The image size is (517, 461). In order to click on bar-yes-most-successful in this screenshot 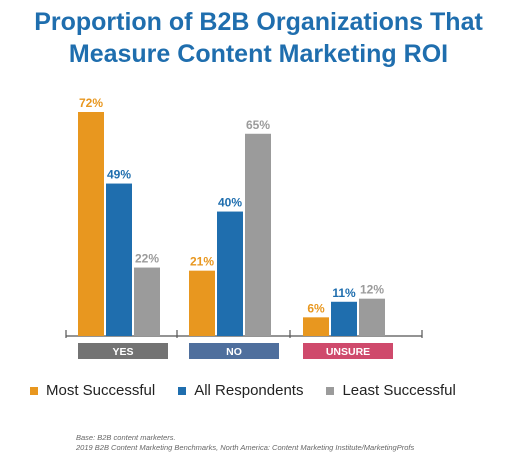, I will do `click(91, 224)`.